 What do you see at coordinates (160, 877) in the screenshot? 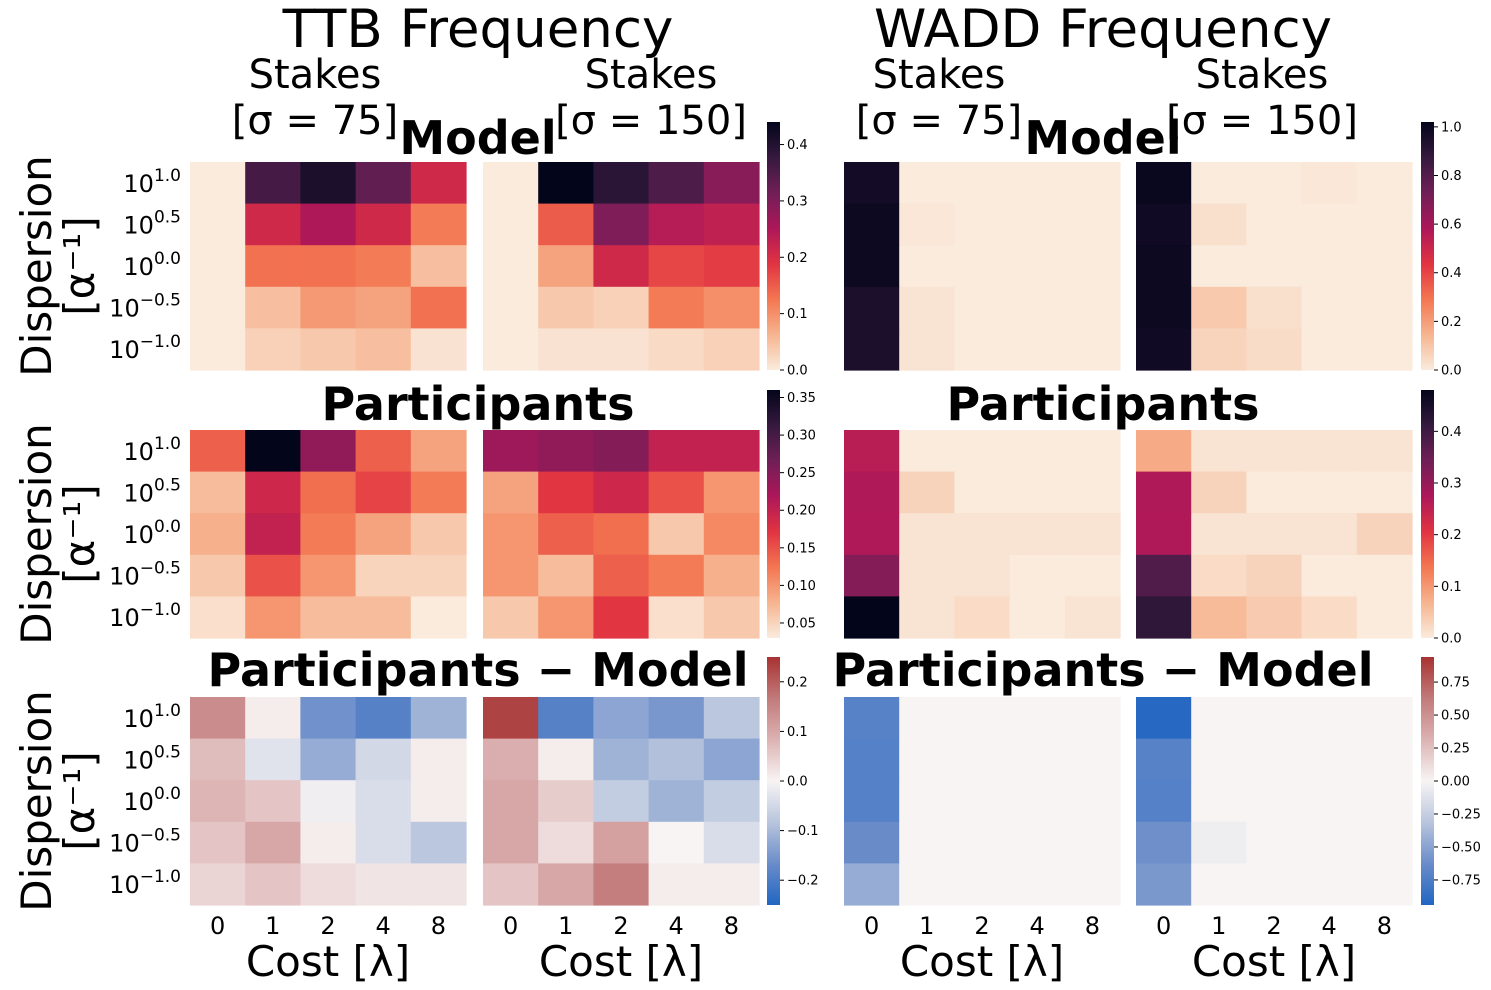
I see `y-tick-exp: −1.0` at bounding box center [160, 877].